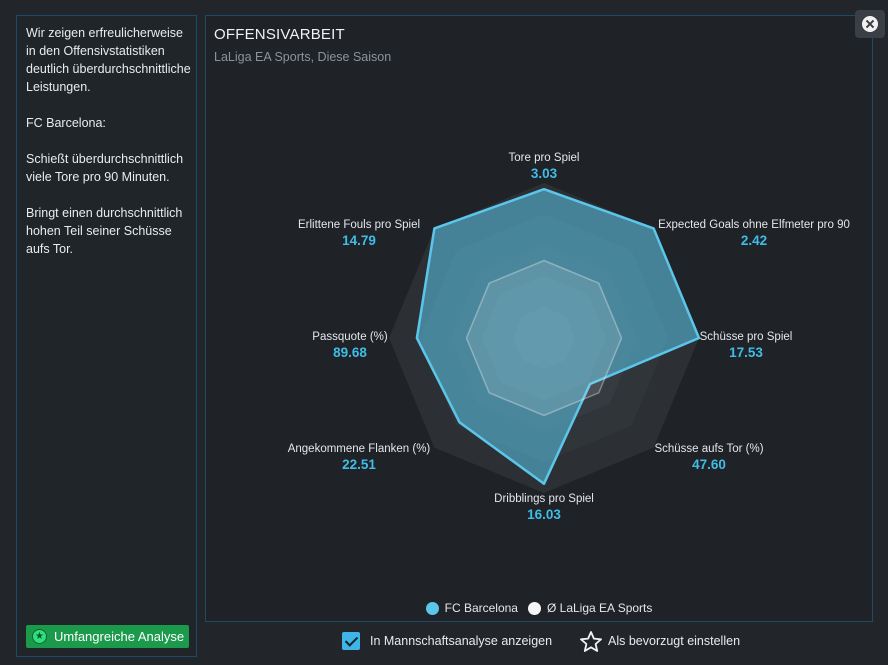  What do you see at coordinates (279, 34) in the screenshot?
I see `panel-title: OFFENSIVARBEIT` at bounding box center [279, 34].